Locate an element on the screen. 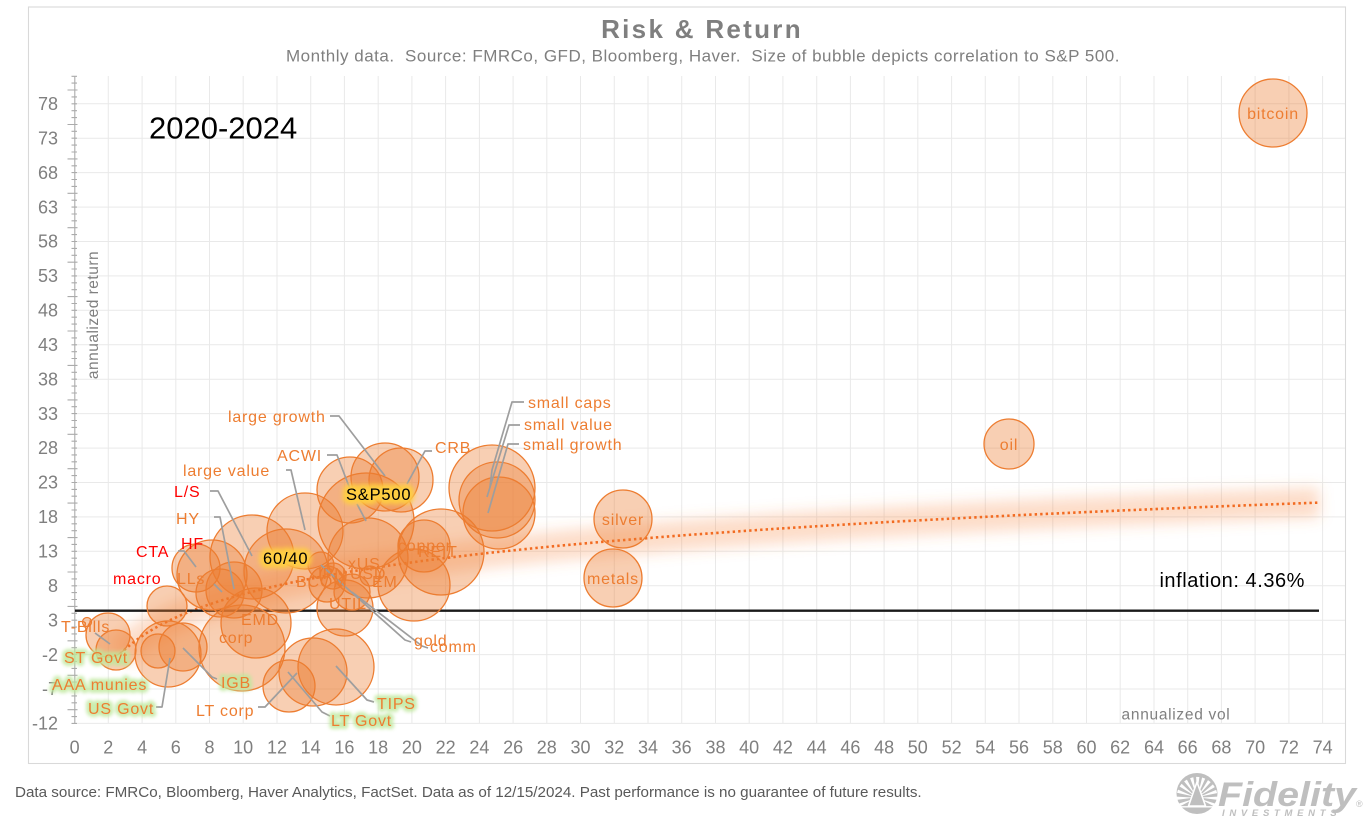  svg-text: 66 is located at coordinates (1188, 748).